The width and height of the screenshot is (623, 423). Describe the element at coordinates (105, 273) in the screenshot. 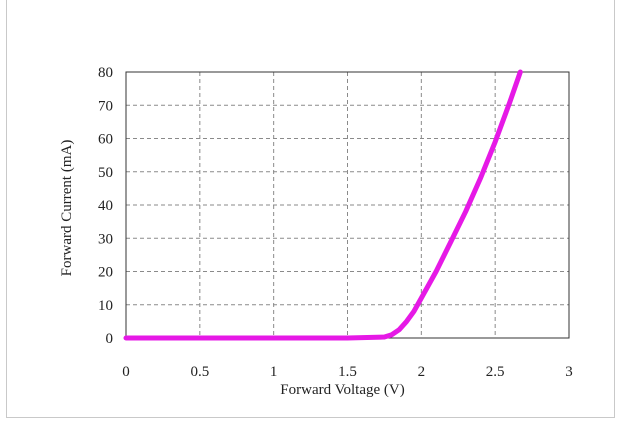

I see `y-tick-label: 20` at that location.